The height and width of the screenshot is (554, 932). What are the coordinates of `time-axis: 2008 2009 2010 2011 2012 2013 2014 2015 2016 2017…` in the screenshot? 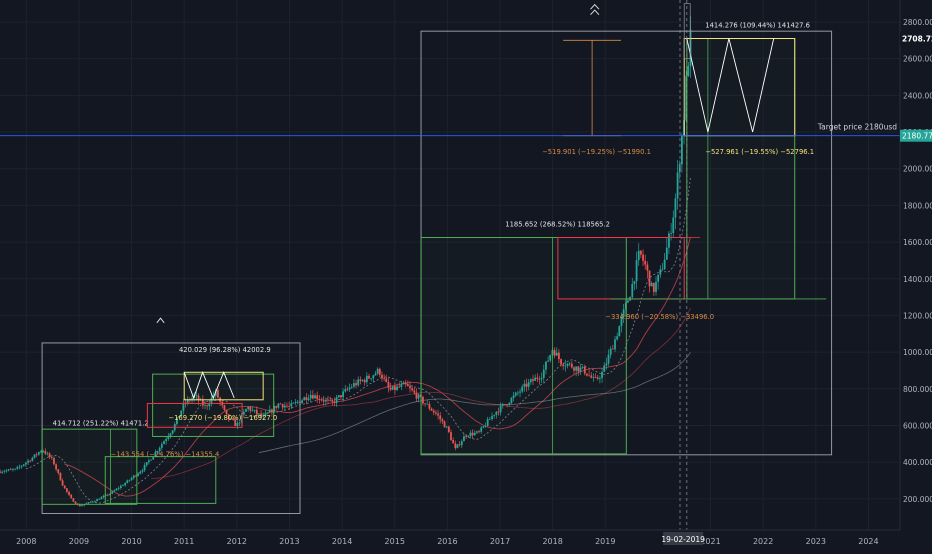 It's located at (447, 541).